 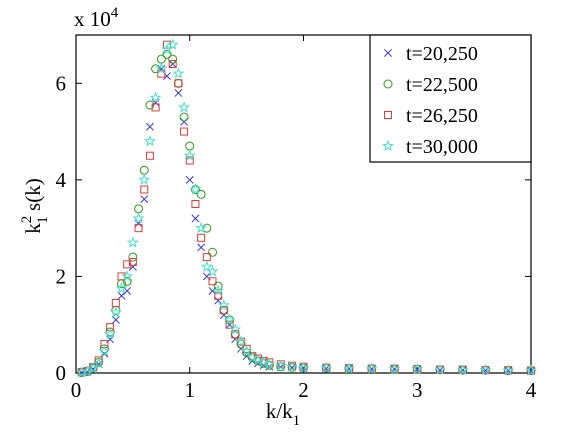 What do you see at coordinates (531, 390) in the screenshot?
I see `x-tick-label: 4` at bounding box center [531, 390].